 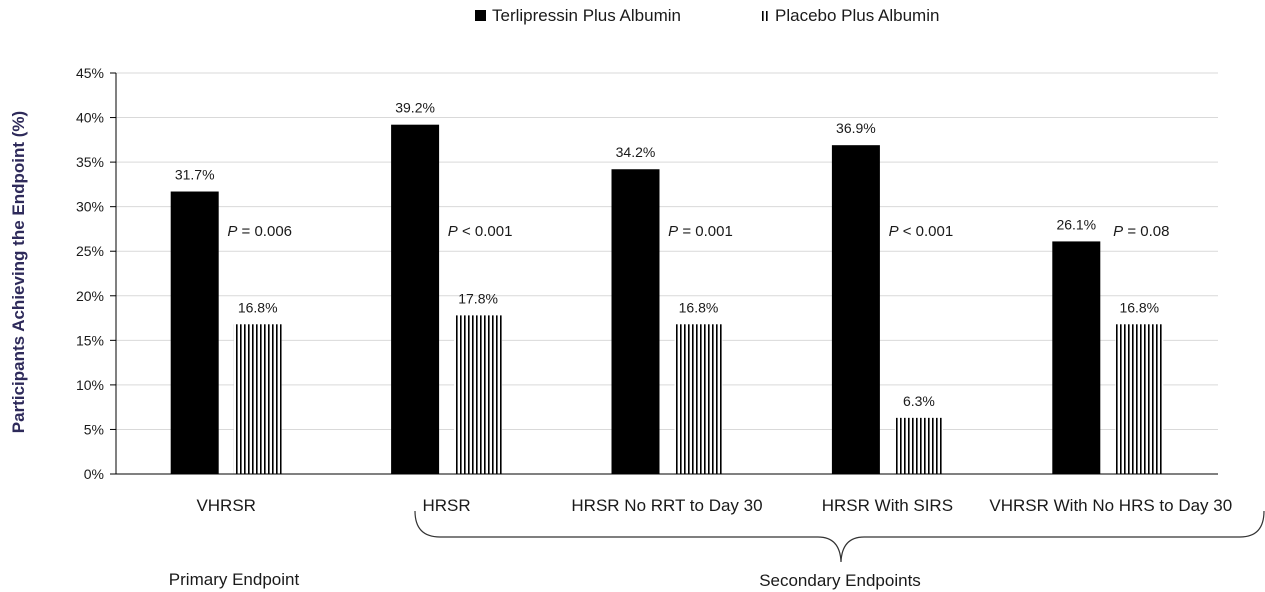 I want to click on y-tick-label: 20%, so click(x=90, y=296).